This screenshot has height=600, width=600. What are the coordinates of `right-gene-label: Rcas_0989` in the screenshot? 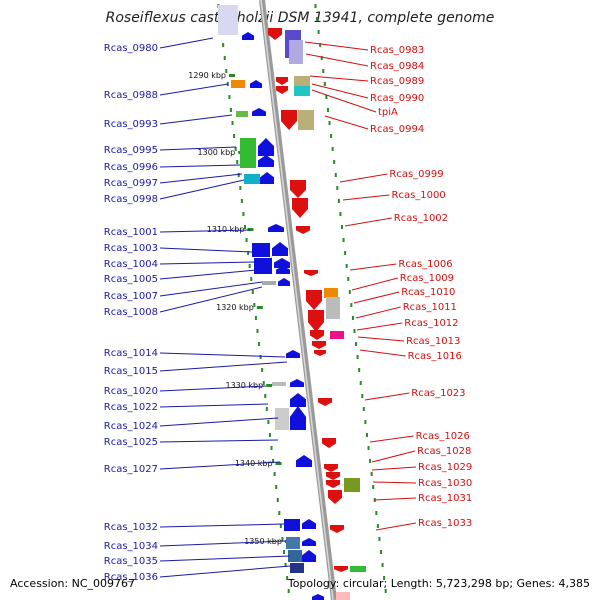 It's located at (397, 81).